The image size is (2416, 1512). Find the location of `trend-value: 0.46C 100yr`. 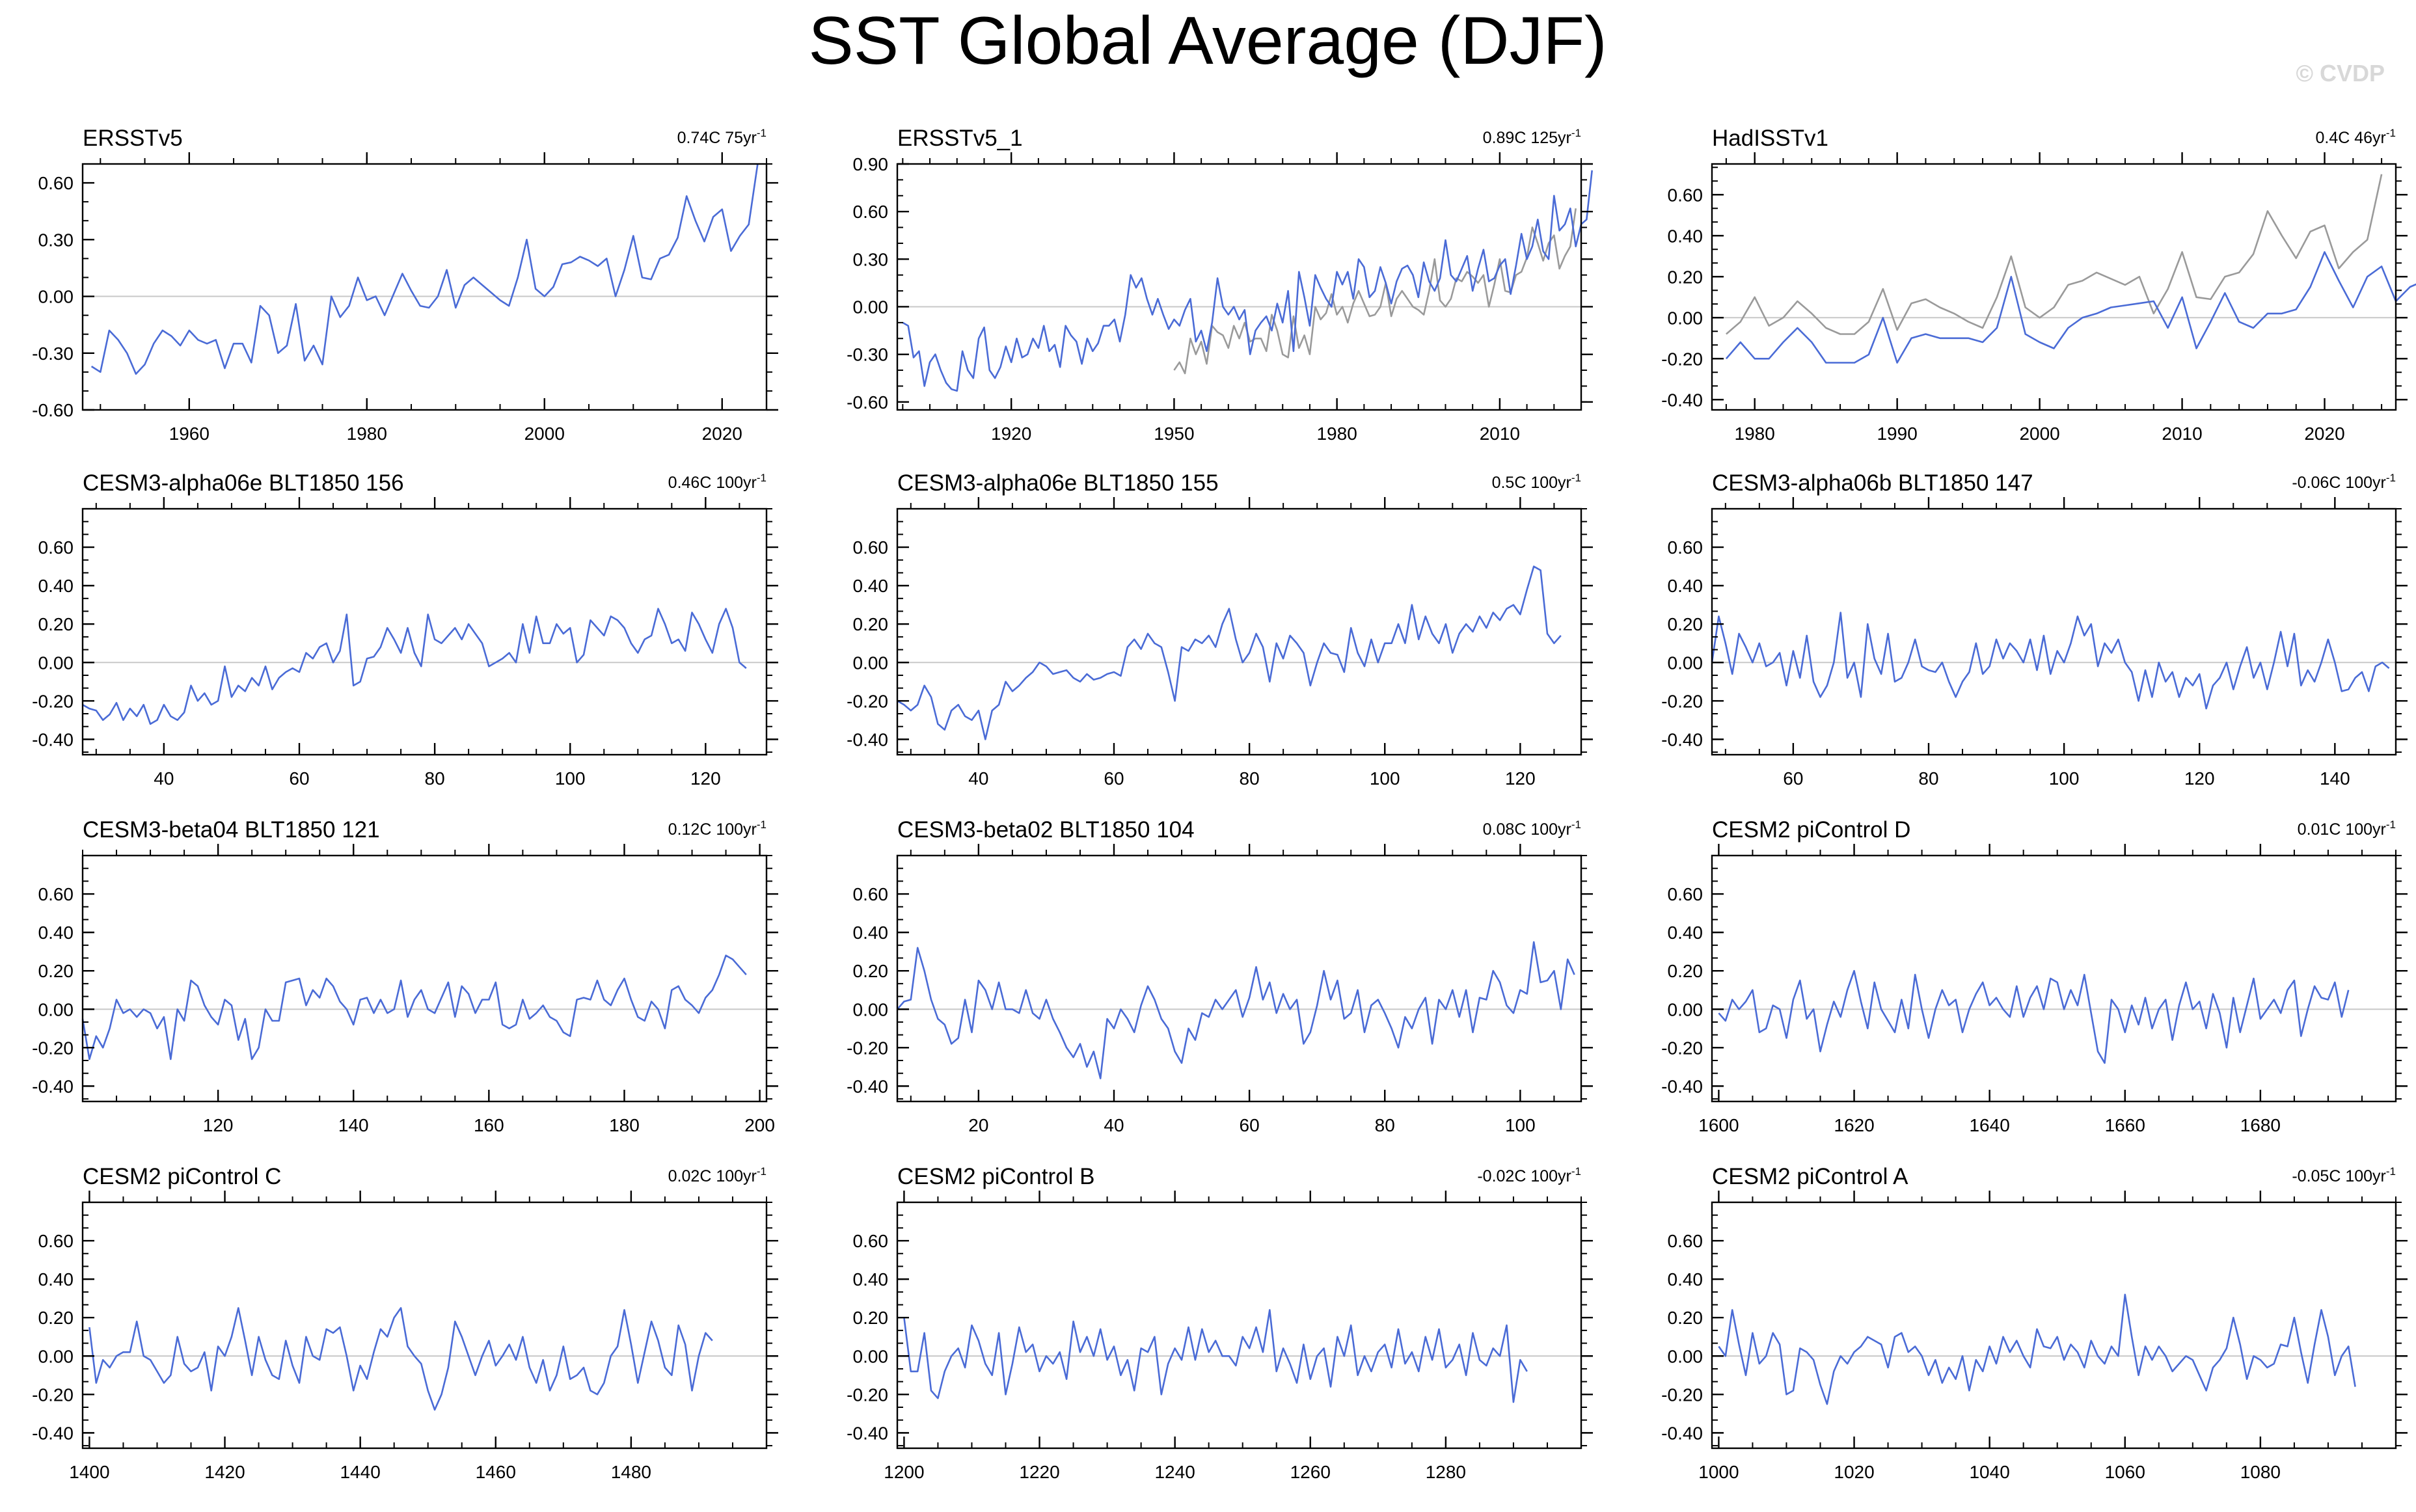

trend-value: 0.46C 100yr is located at coordinates (712, 483).